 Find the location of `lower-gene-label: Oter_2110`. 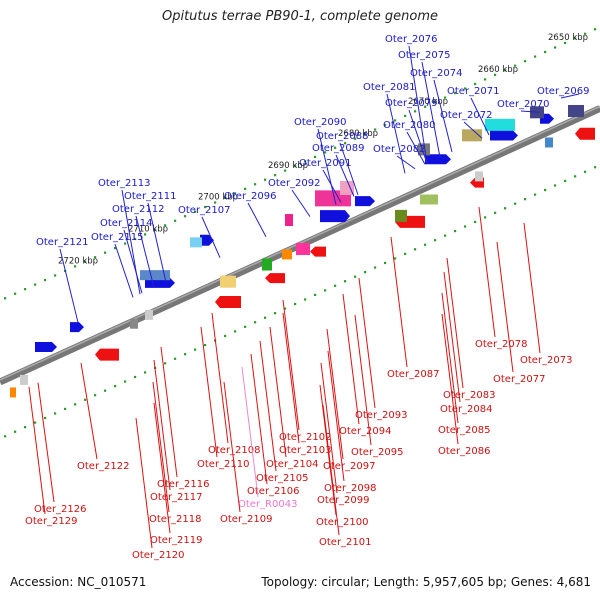

lower-gene-label: Oter_2110 is located at coordinates (223, 464).